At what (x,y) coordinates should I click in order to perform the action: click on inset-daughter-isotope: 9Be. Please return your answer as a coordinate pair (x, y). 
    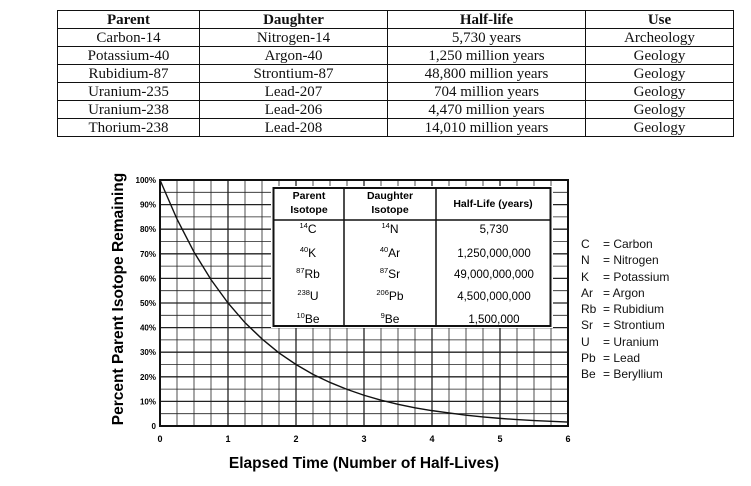
    Looking at the image, I should click on (390, 318).